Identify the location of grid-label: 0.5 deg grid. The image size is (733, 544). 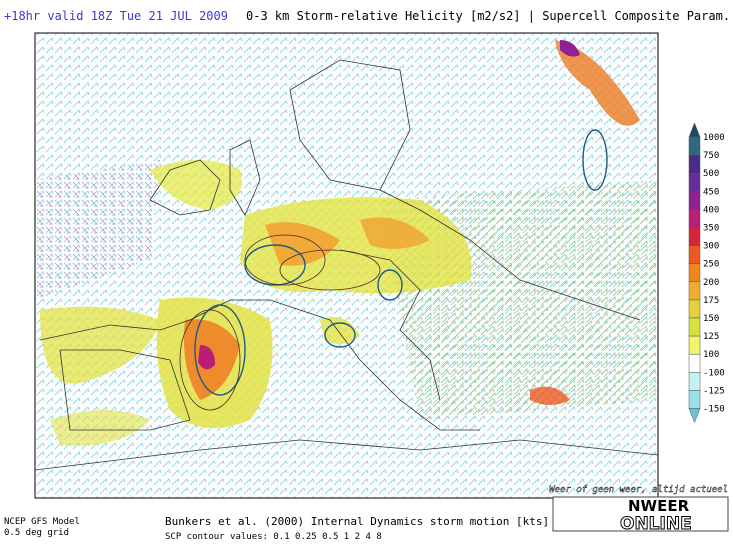
(36, 533).